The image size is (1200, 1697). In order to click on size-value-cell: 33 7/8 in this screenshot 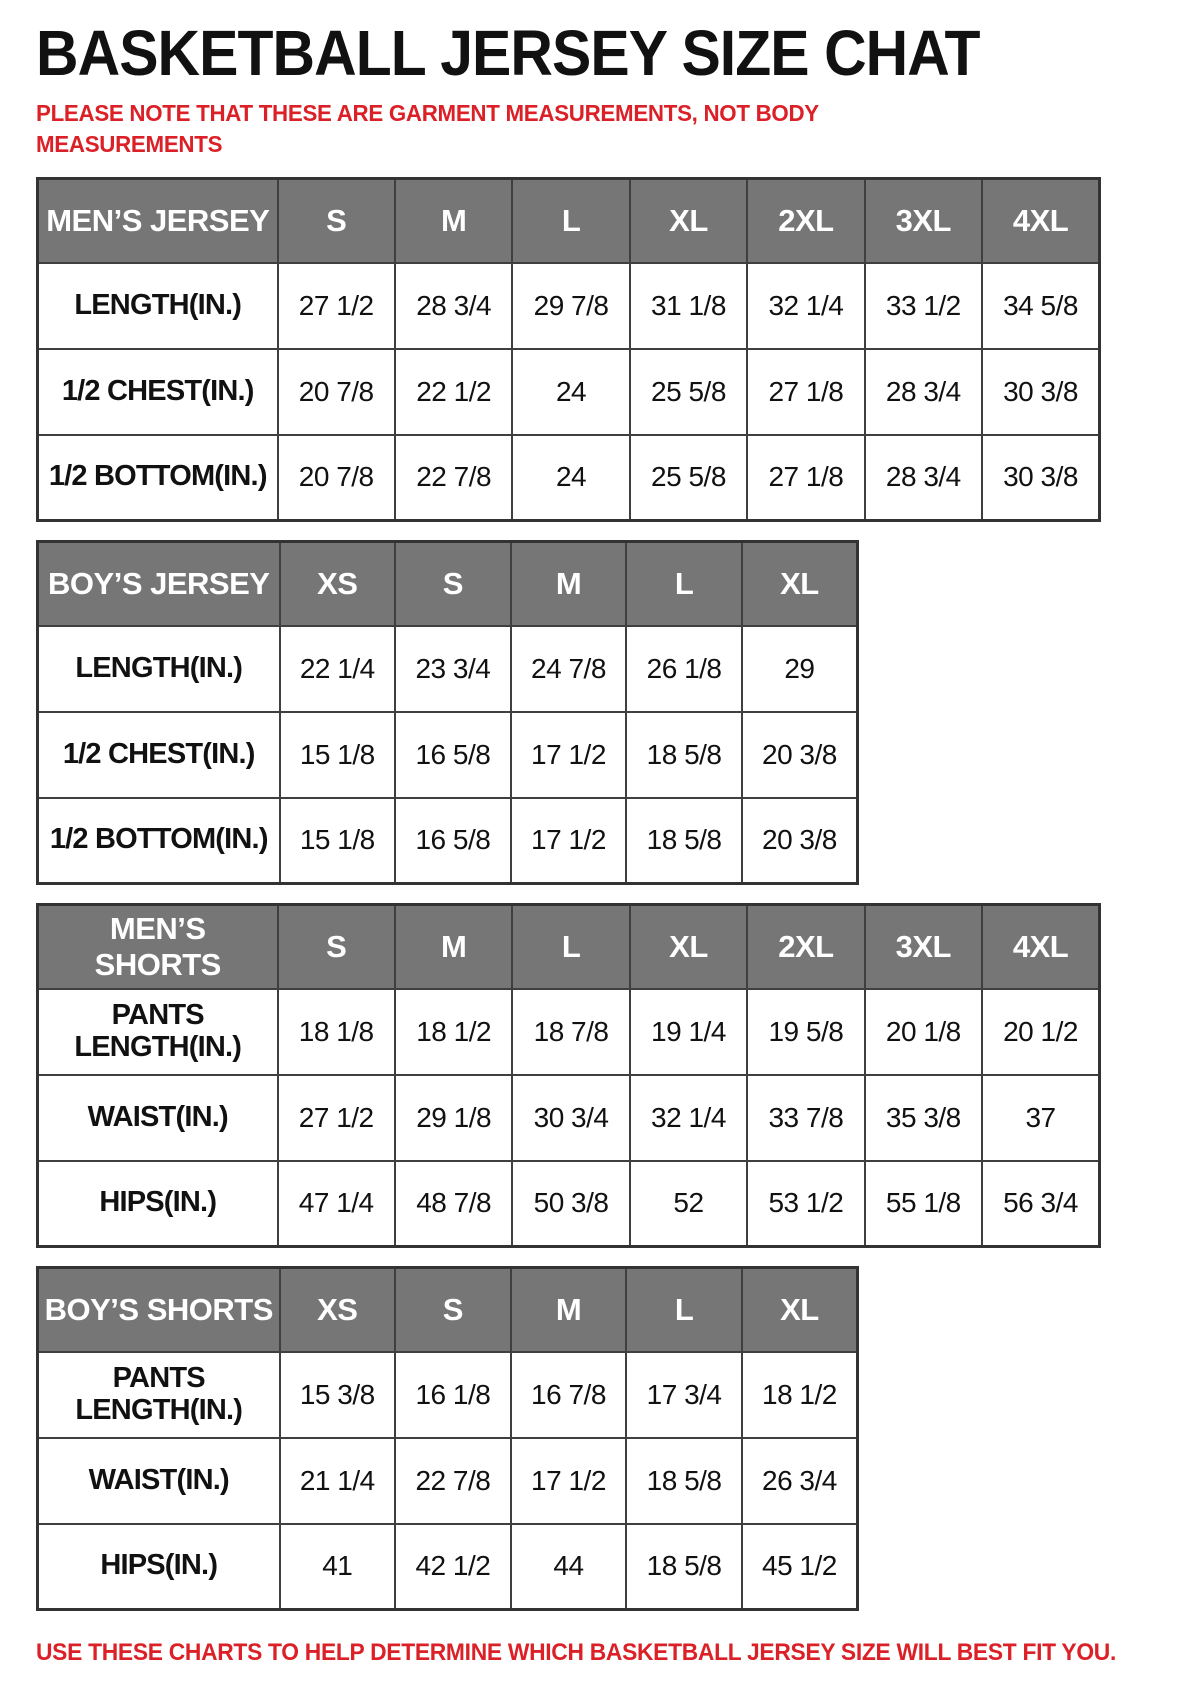, I will do `click(806, 1117)`.